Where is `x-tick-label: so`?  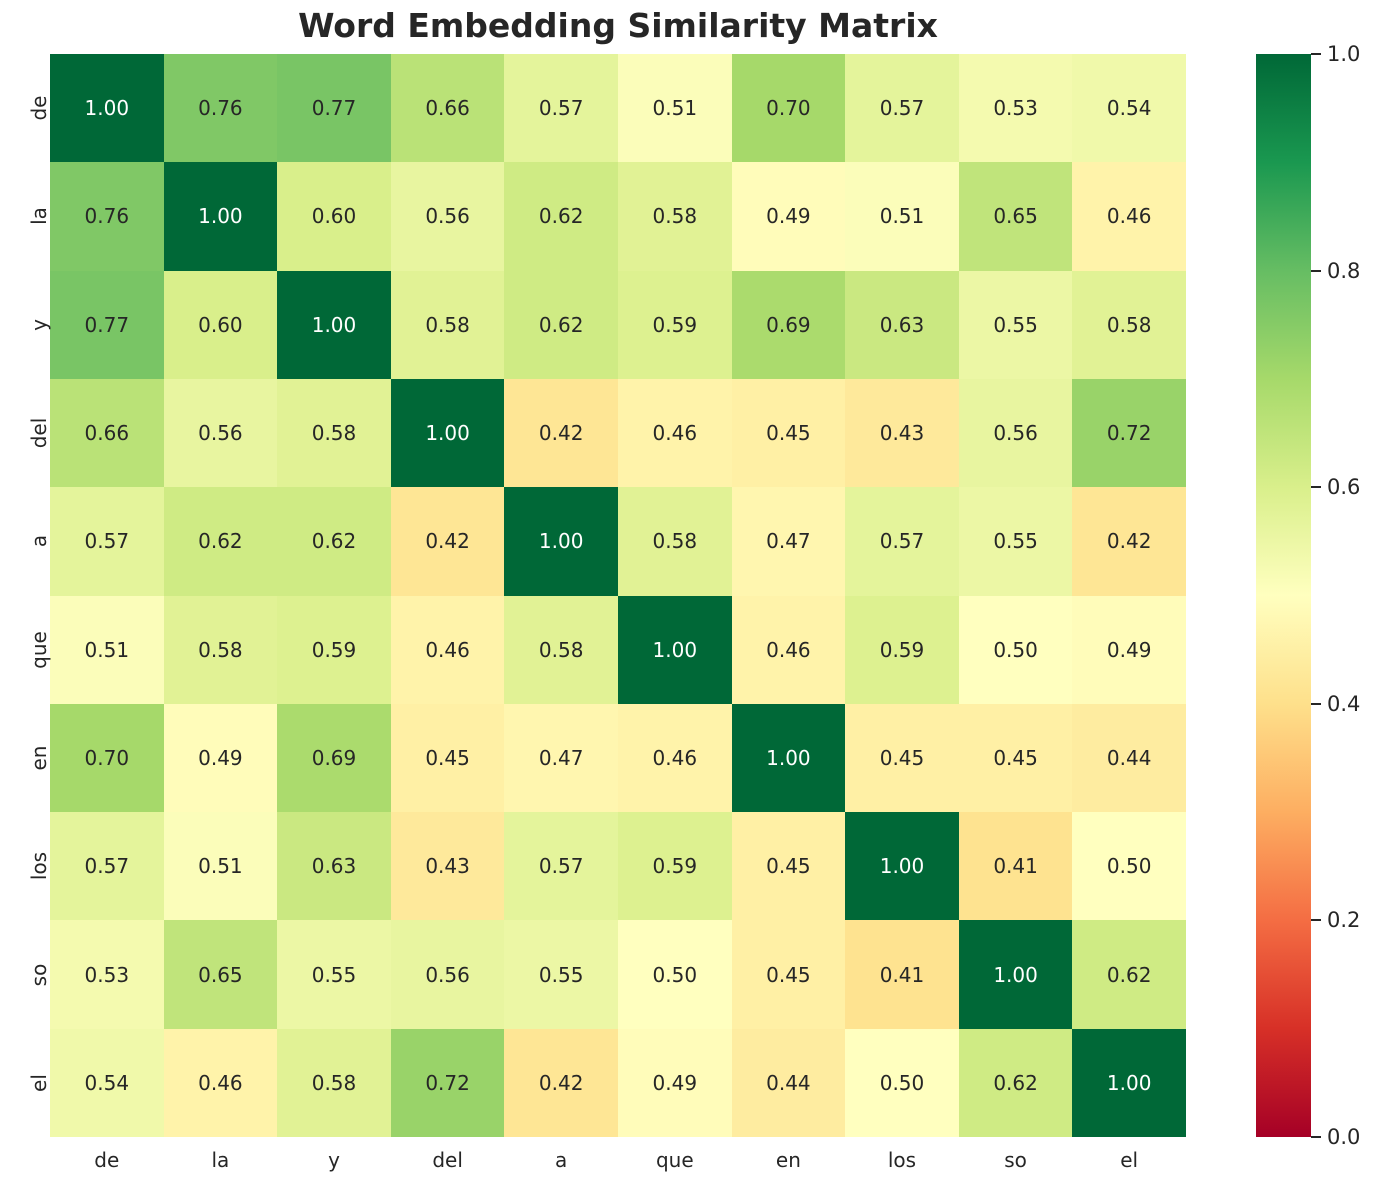 x-tick-label: so is located at coordinates (1015, 1160).